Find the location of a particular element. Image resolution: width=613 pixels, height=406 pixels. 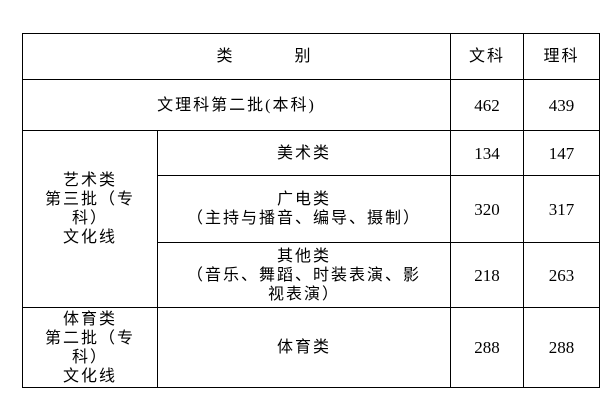

group-line: 体育类 is located at coordinates (89, 319).